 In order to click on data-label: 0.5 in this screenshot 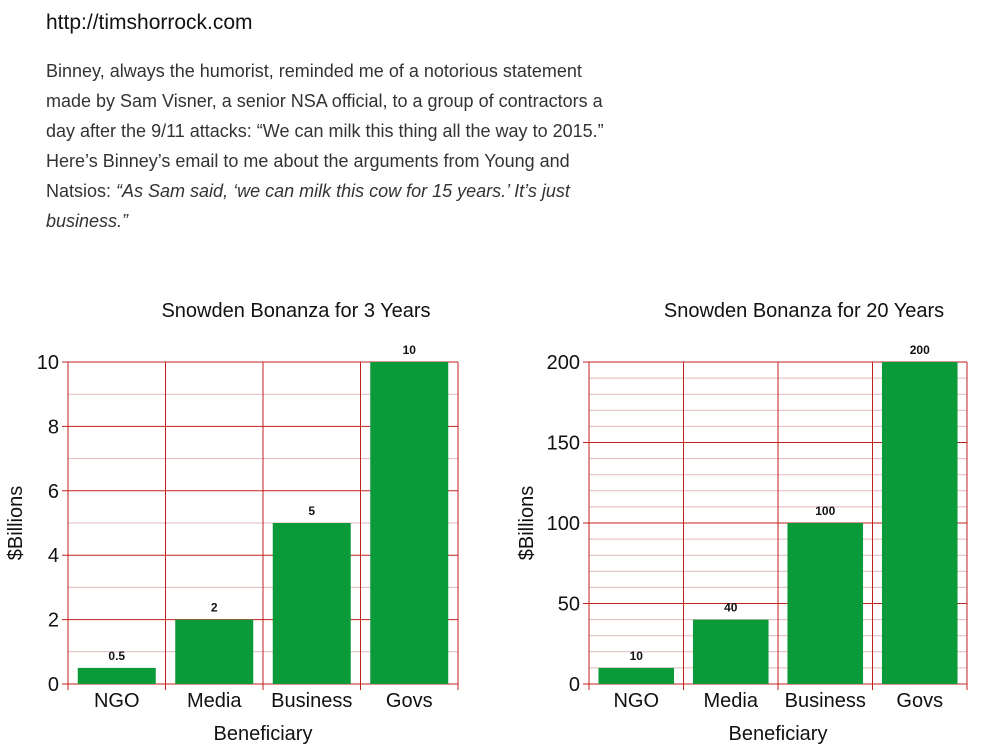, I will do `click(116, 656)`.